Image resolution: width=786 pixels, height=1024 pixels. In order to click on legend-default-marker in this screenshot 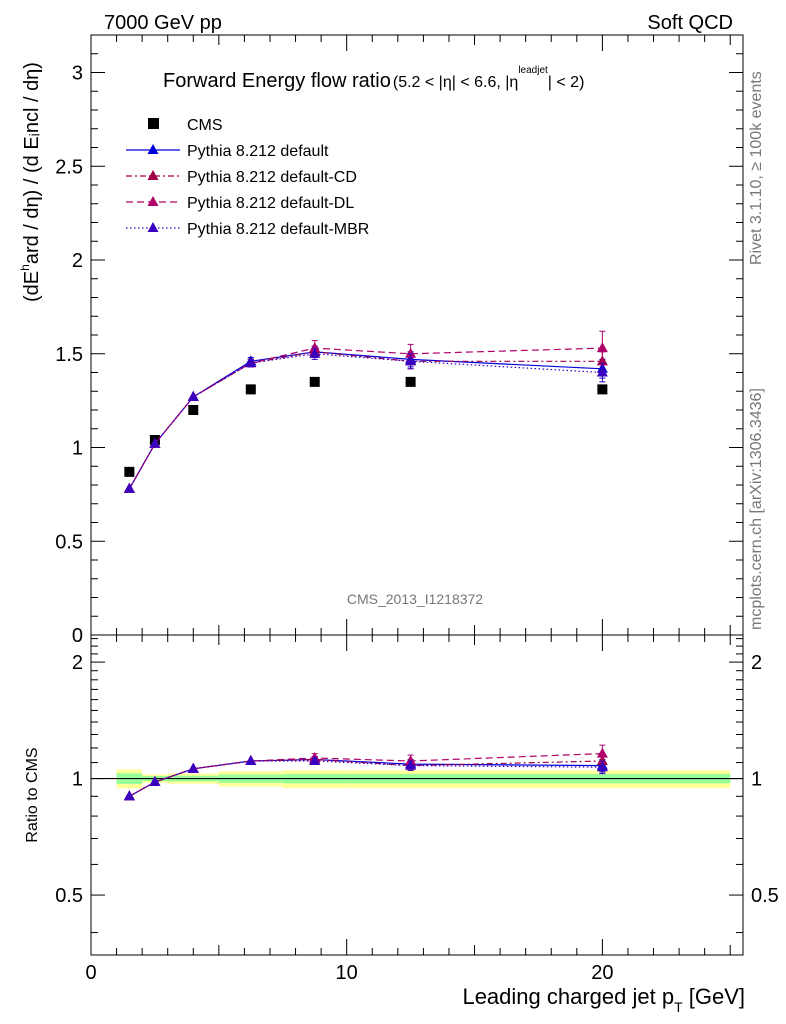, I will do `click(153, 149)`.